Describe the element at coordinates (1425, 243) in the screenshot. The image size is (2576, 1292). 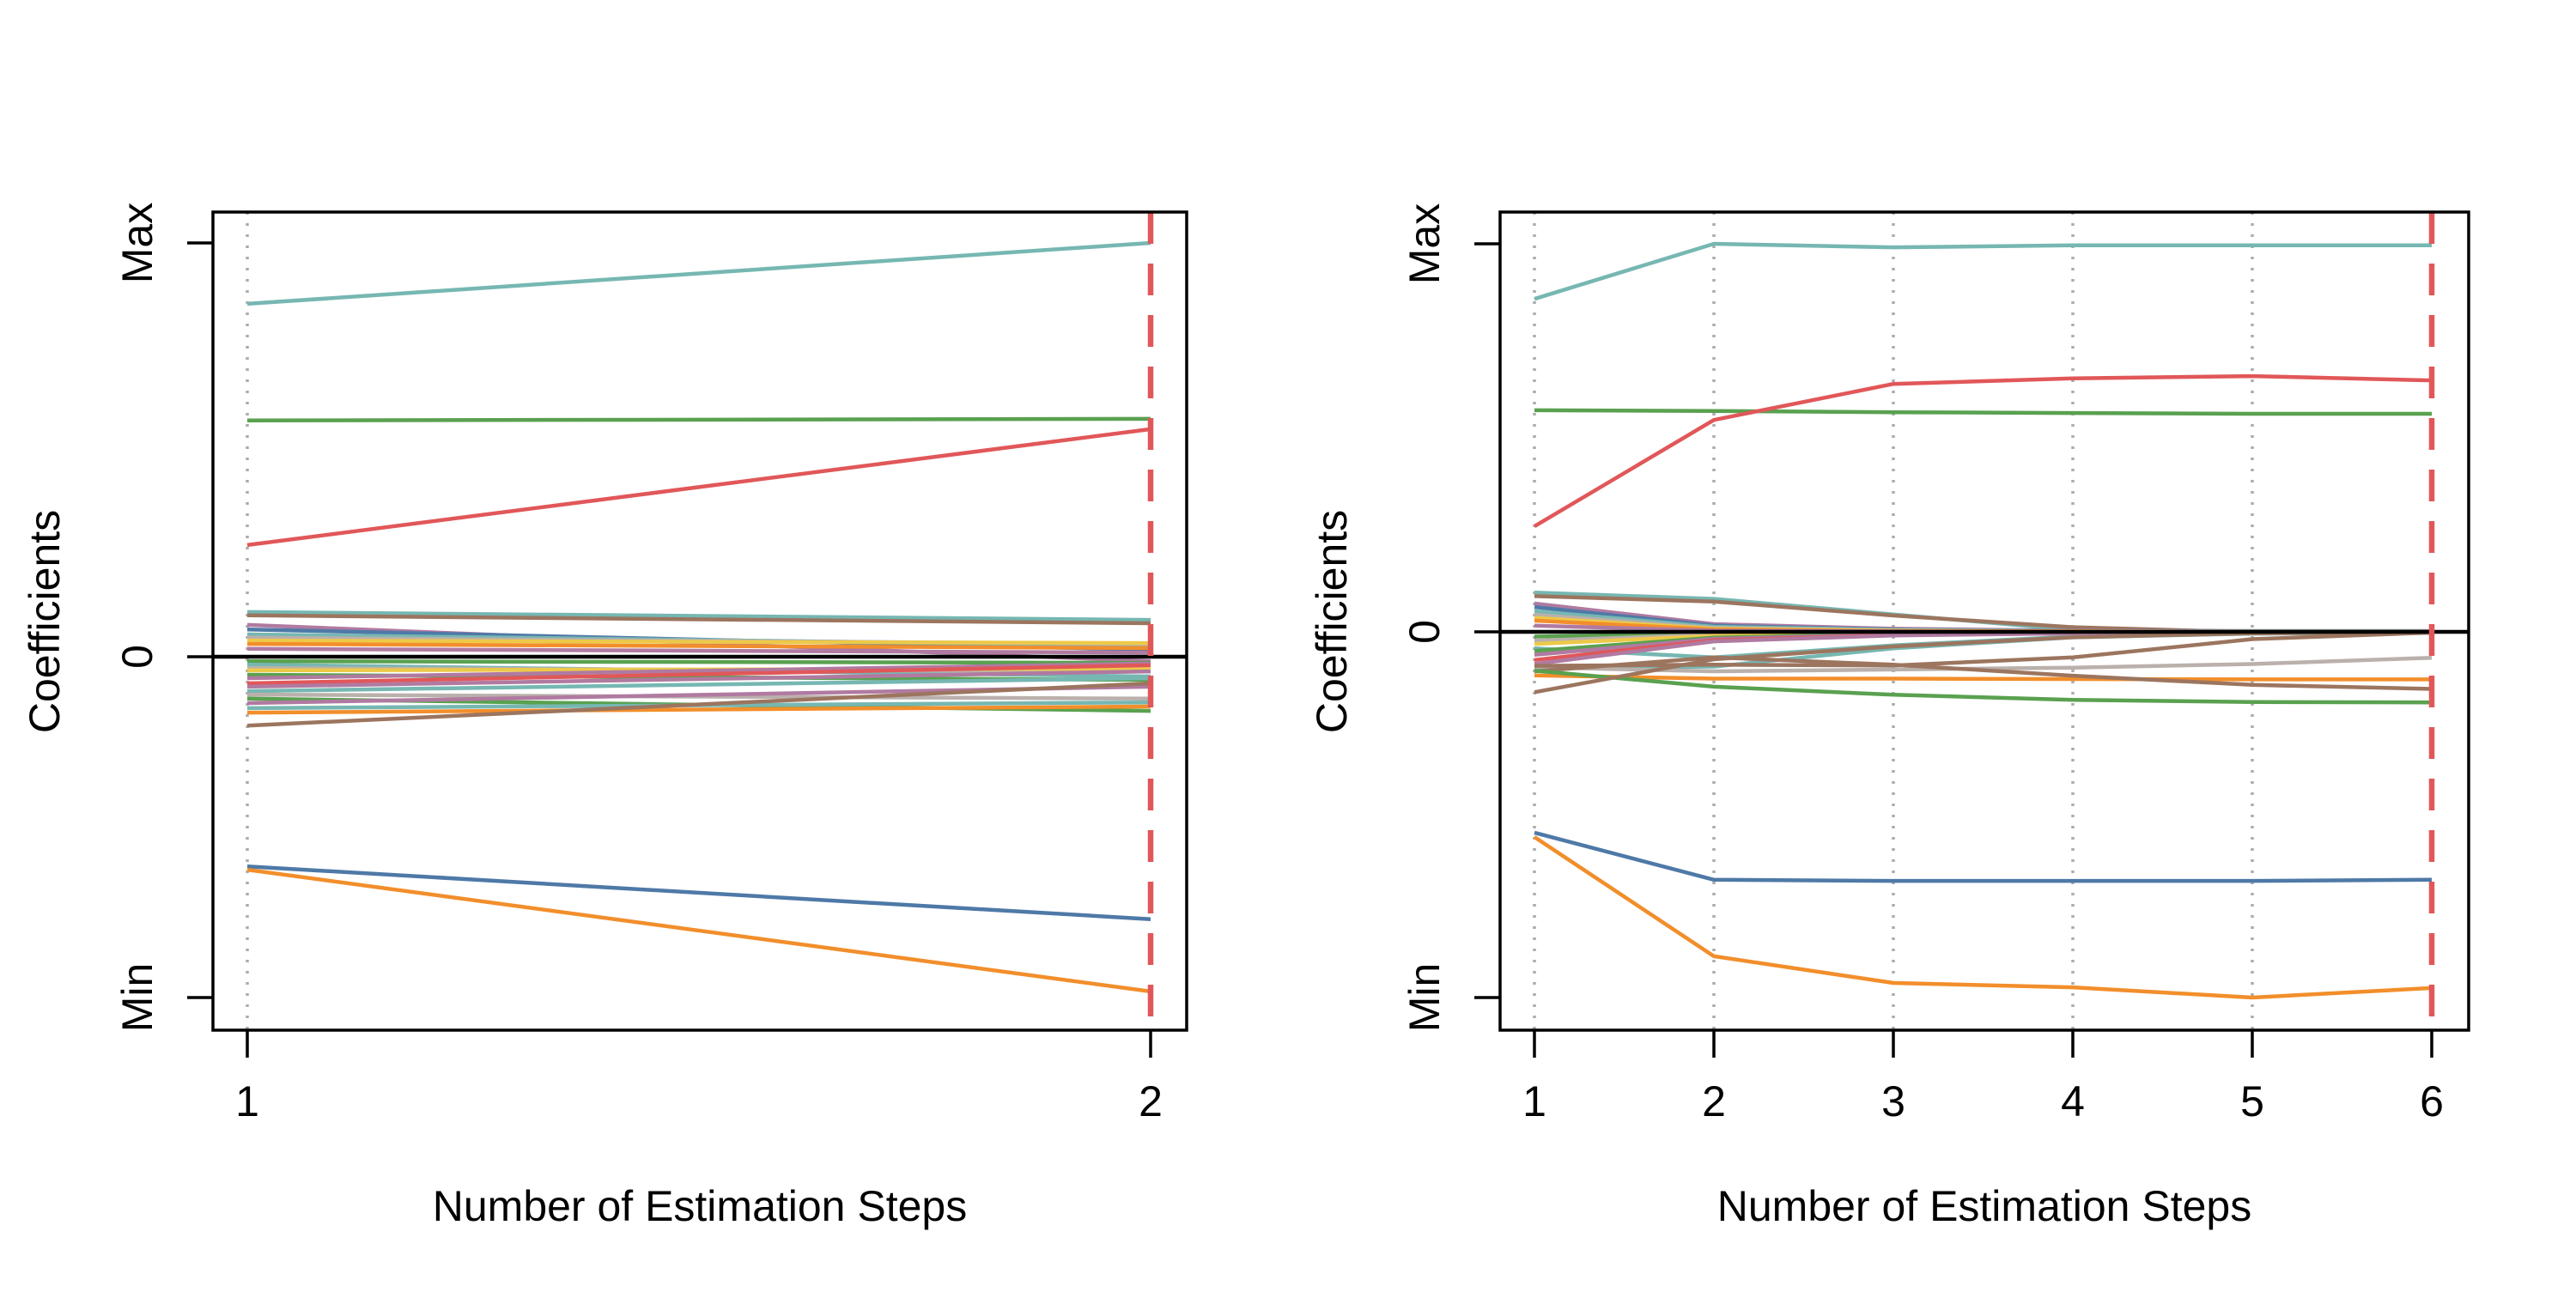
I see `right-ytick-max-label: Max` at that location.